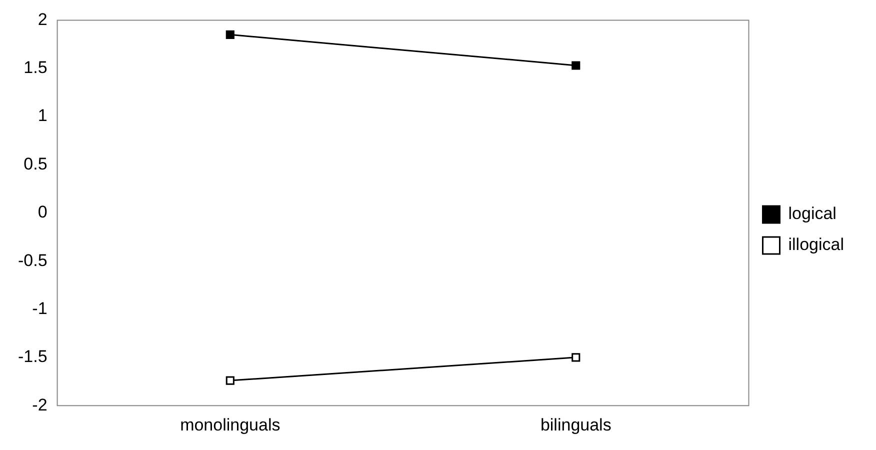  What do you see at coordinates (43, 19) in the screenshot?
I see `y-tick-label: 2` at bounding box center [43, 19].